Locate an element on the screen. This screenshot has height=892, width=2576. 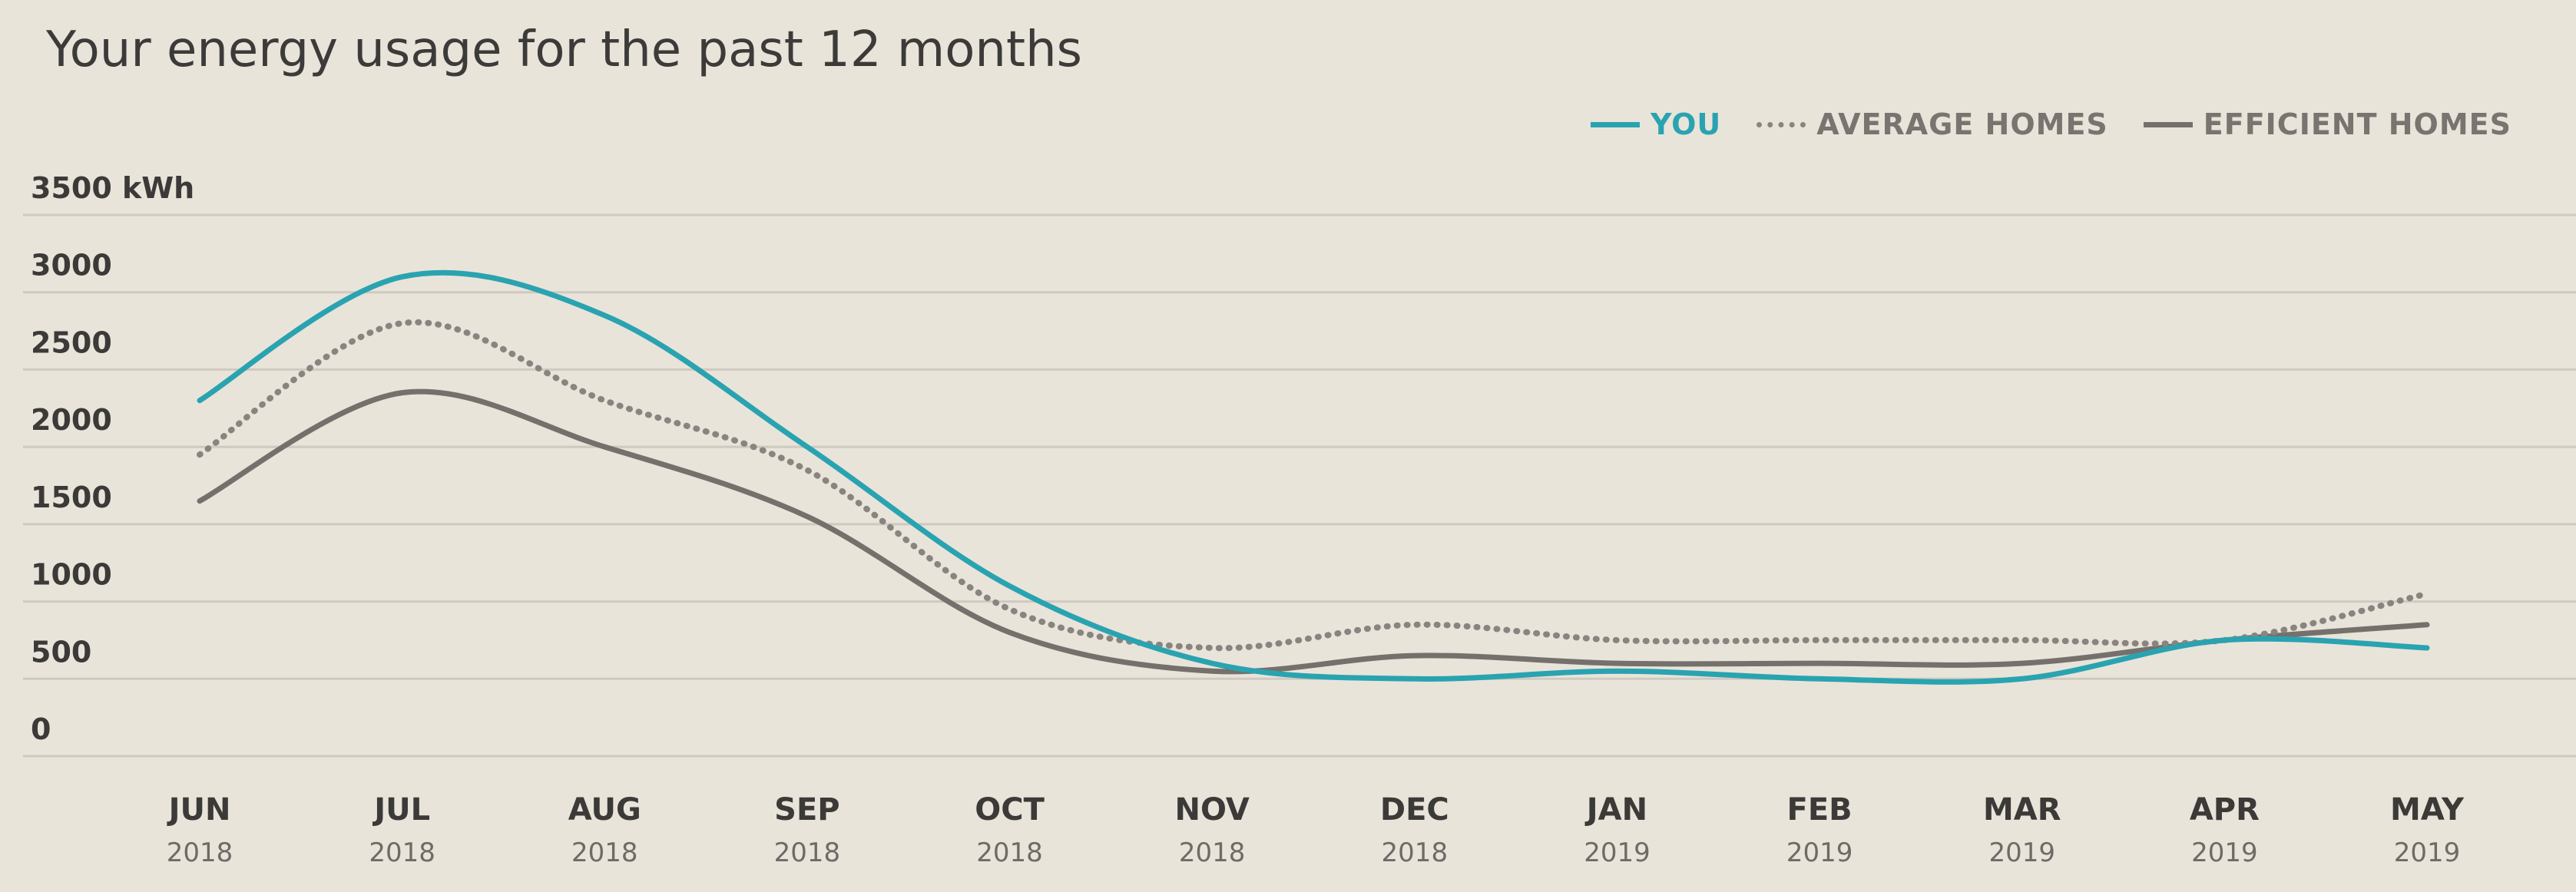
x-tick-label: DEC is located at coordinates (1414, 810).